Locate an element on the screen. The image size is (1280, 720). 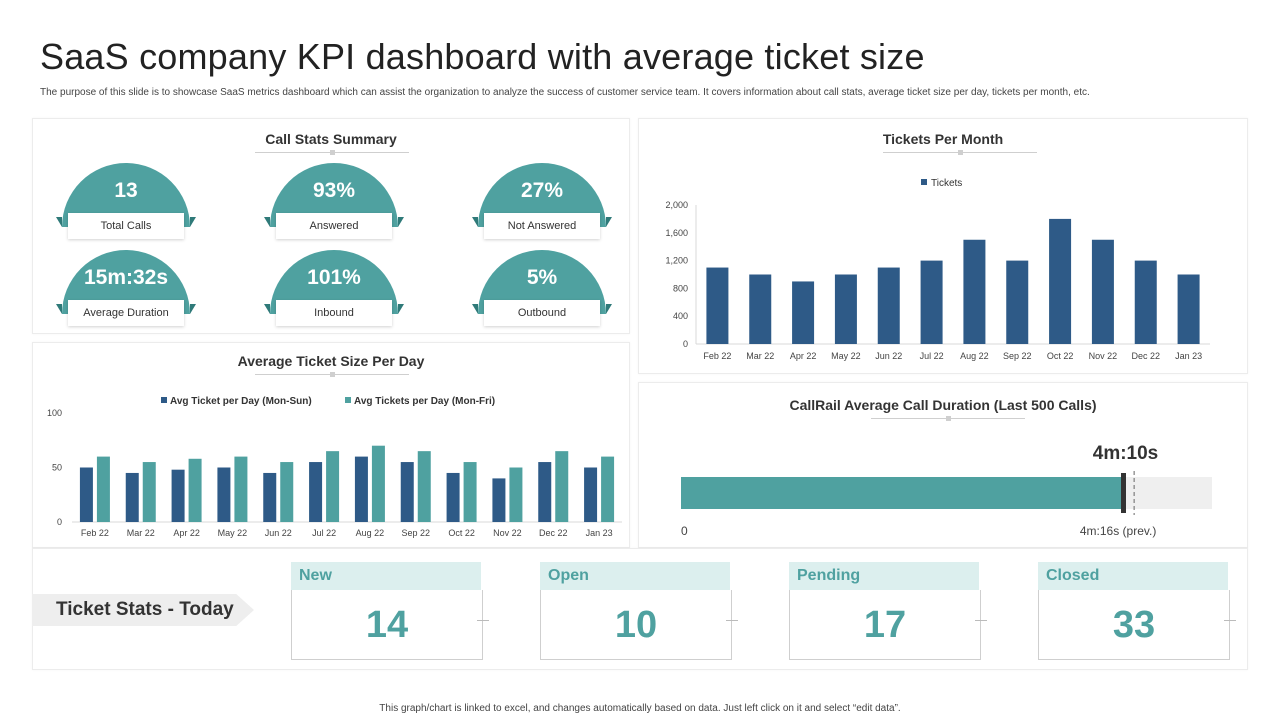
gauge-answered: 93% Answered is located at coordinates (334, 203).